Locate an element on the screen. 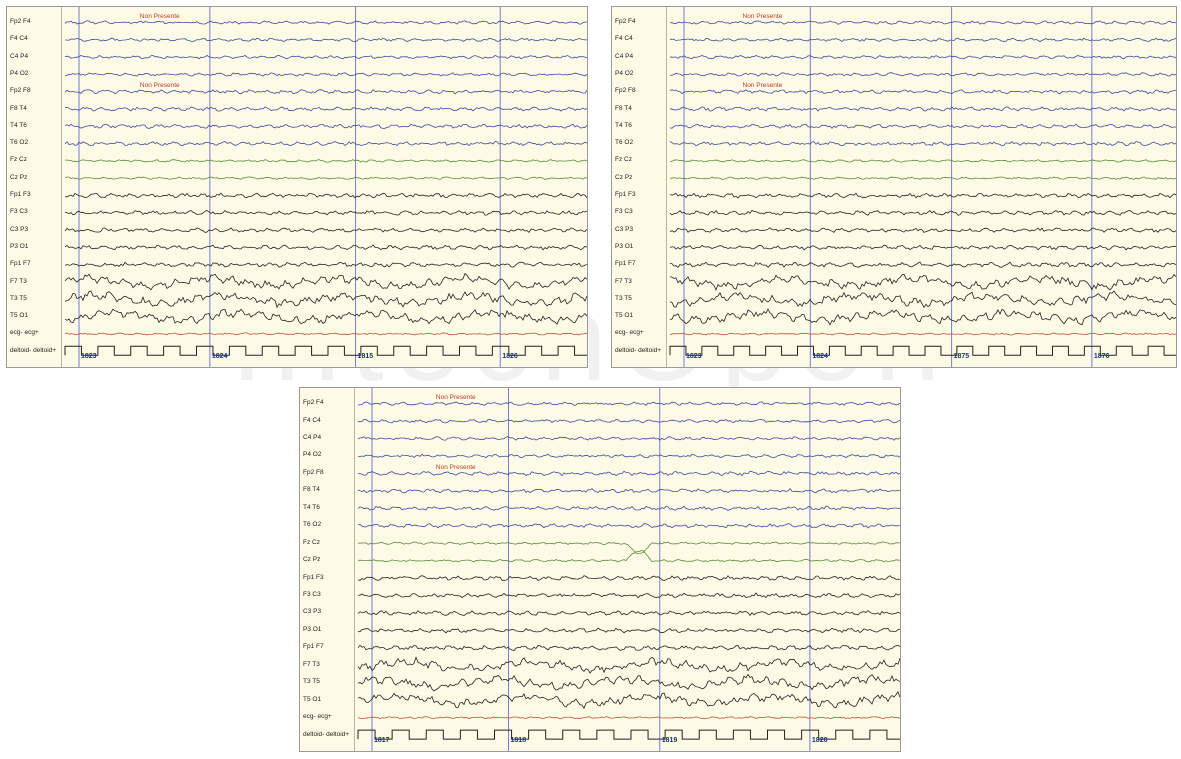  channel-label: T5 O1 is located at coordinates (624, 316).